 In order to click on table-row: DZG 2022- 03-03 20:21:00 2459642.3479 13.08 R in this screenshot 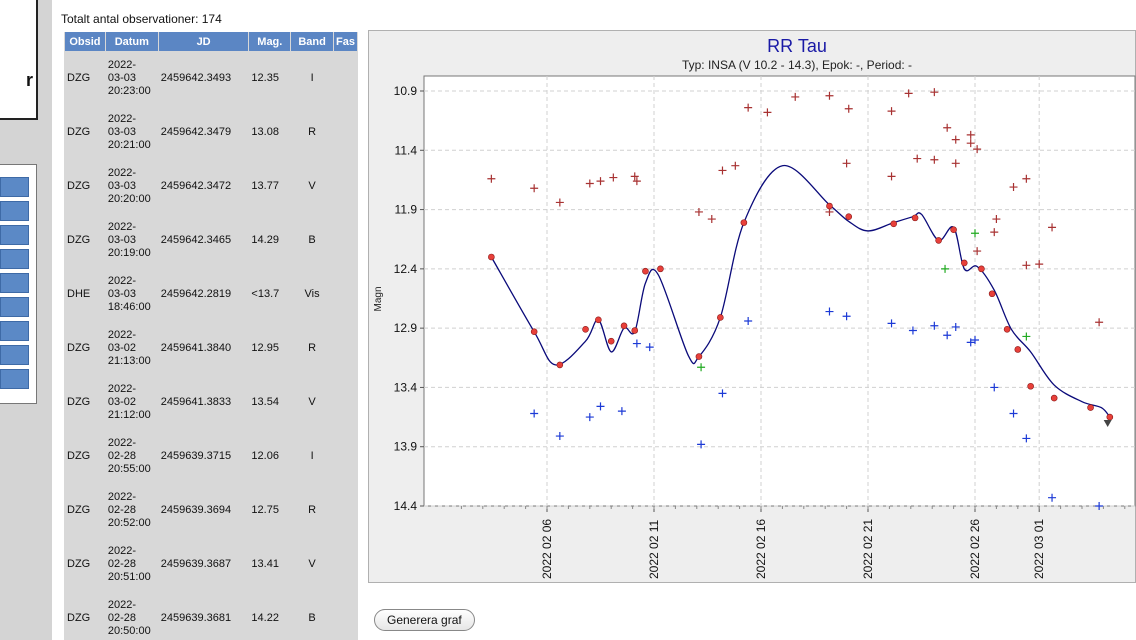, I will do `click(211, 132)`.